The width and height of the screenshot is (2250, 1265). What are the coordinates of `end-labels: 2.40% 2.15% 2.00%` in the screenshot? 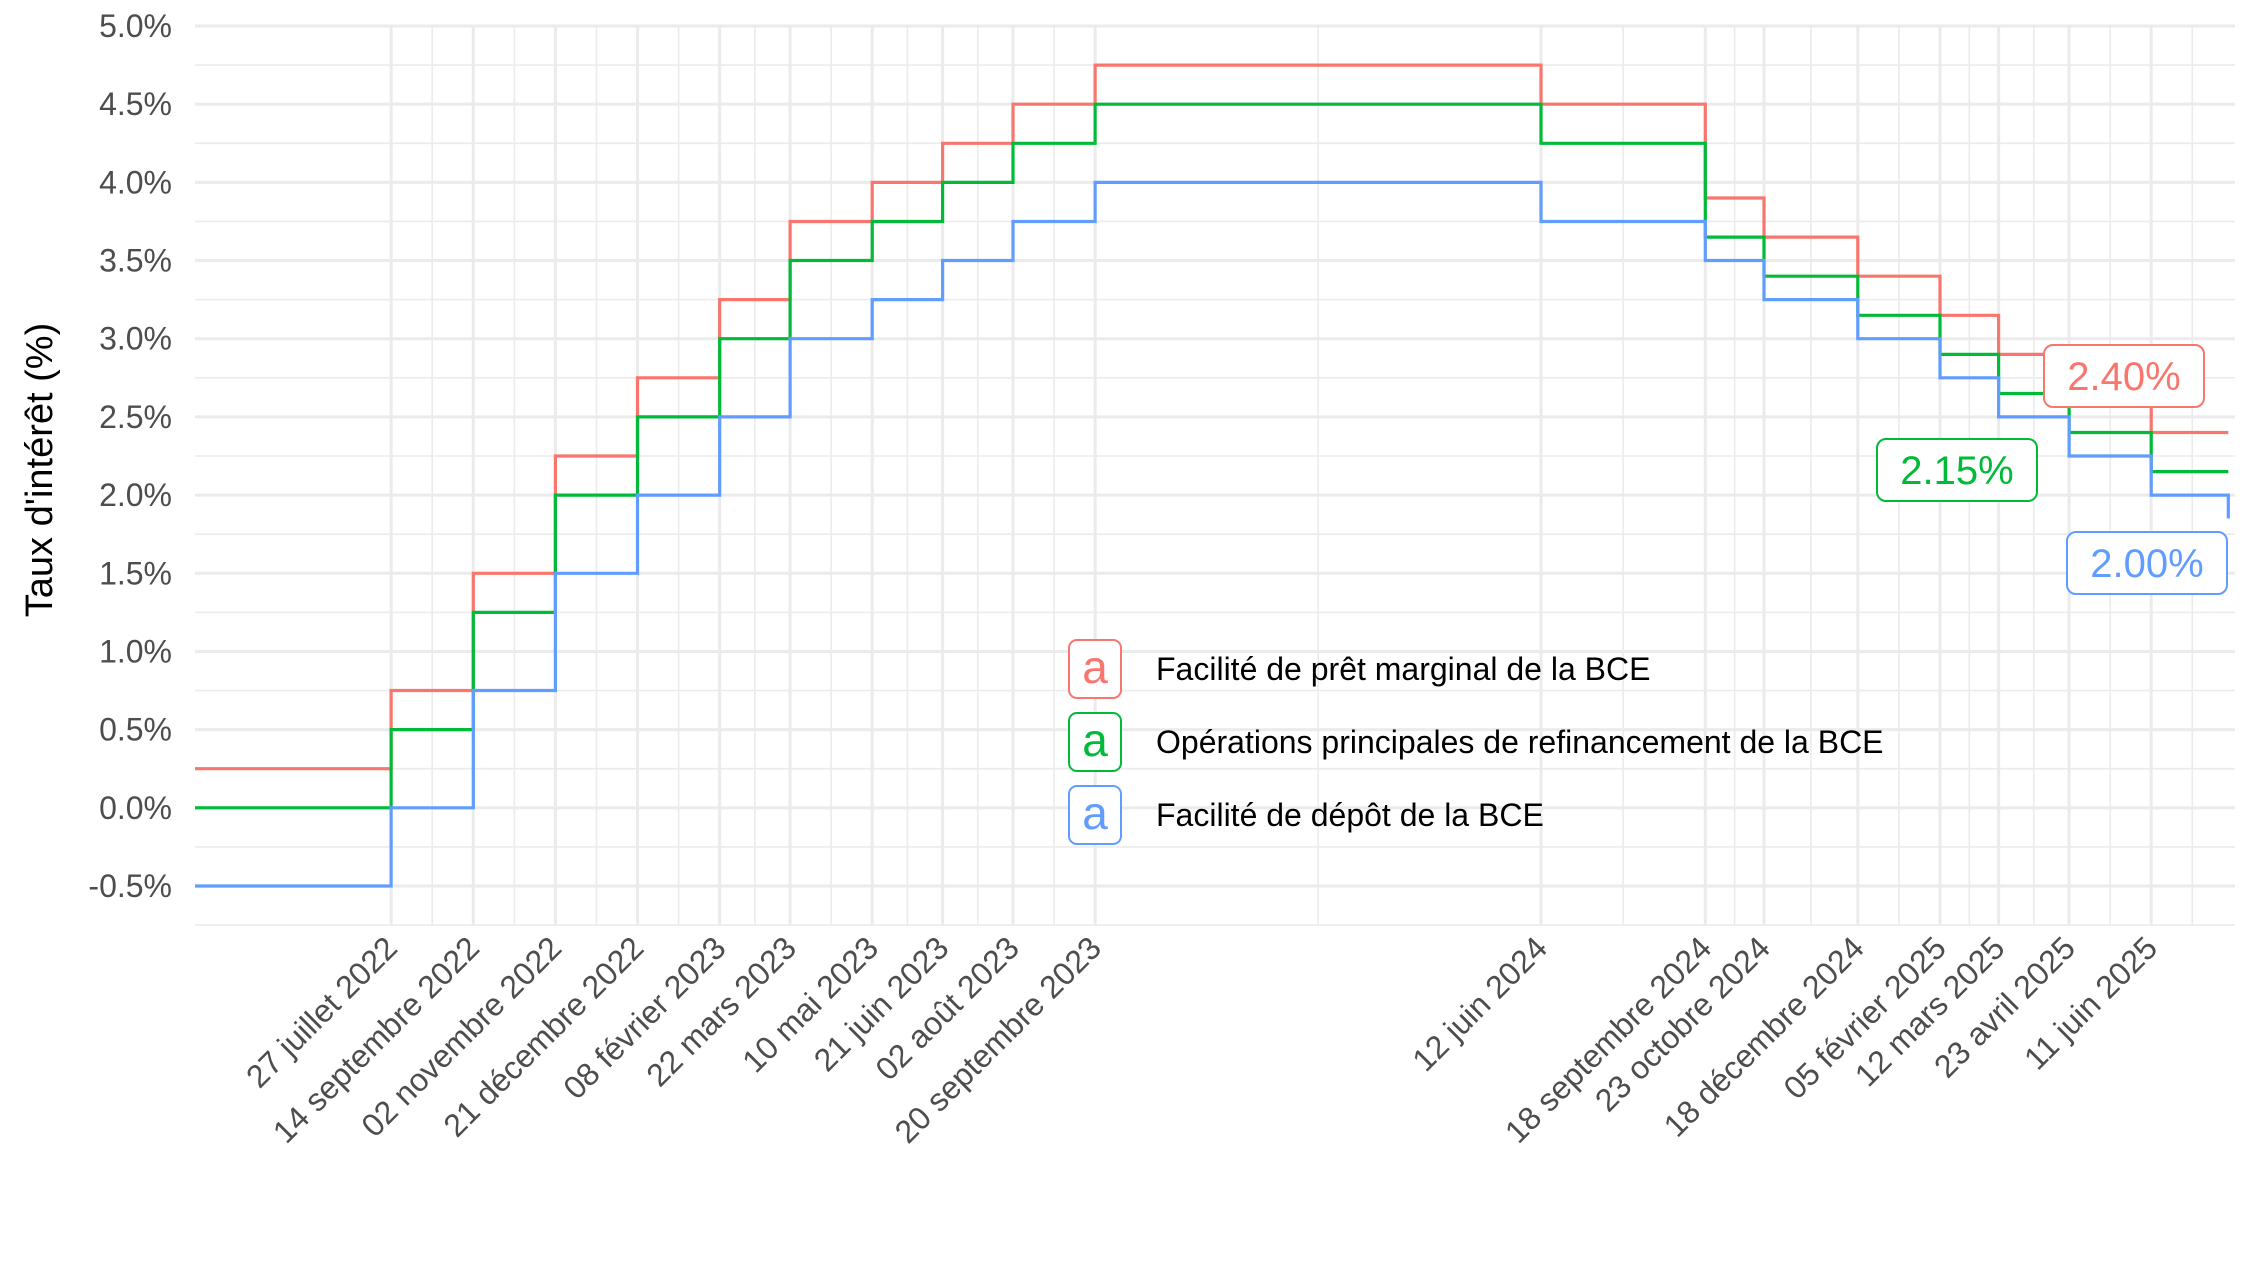 It's located at (2052, 469).